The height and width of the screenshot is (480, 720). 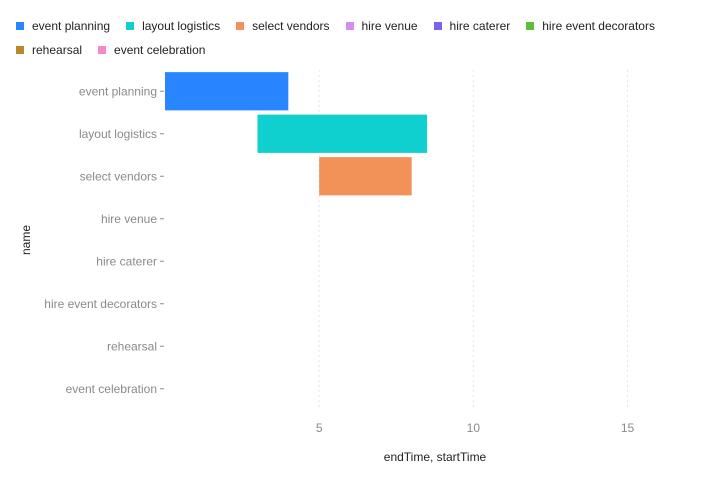 I want to click on legend-item: layout logistics, so click(x=173, y=26).